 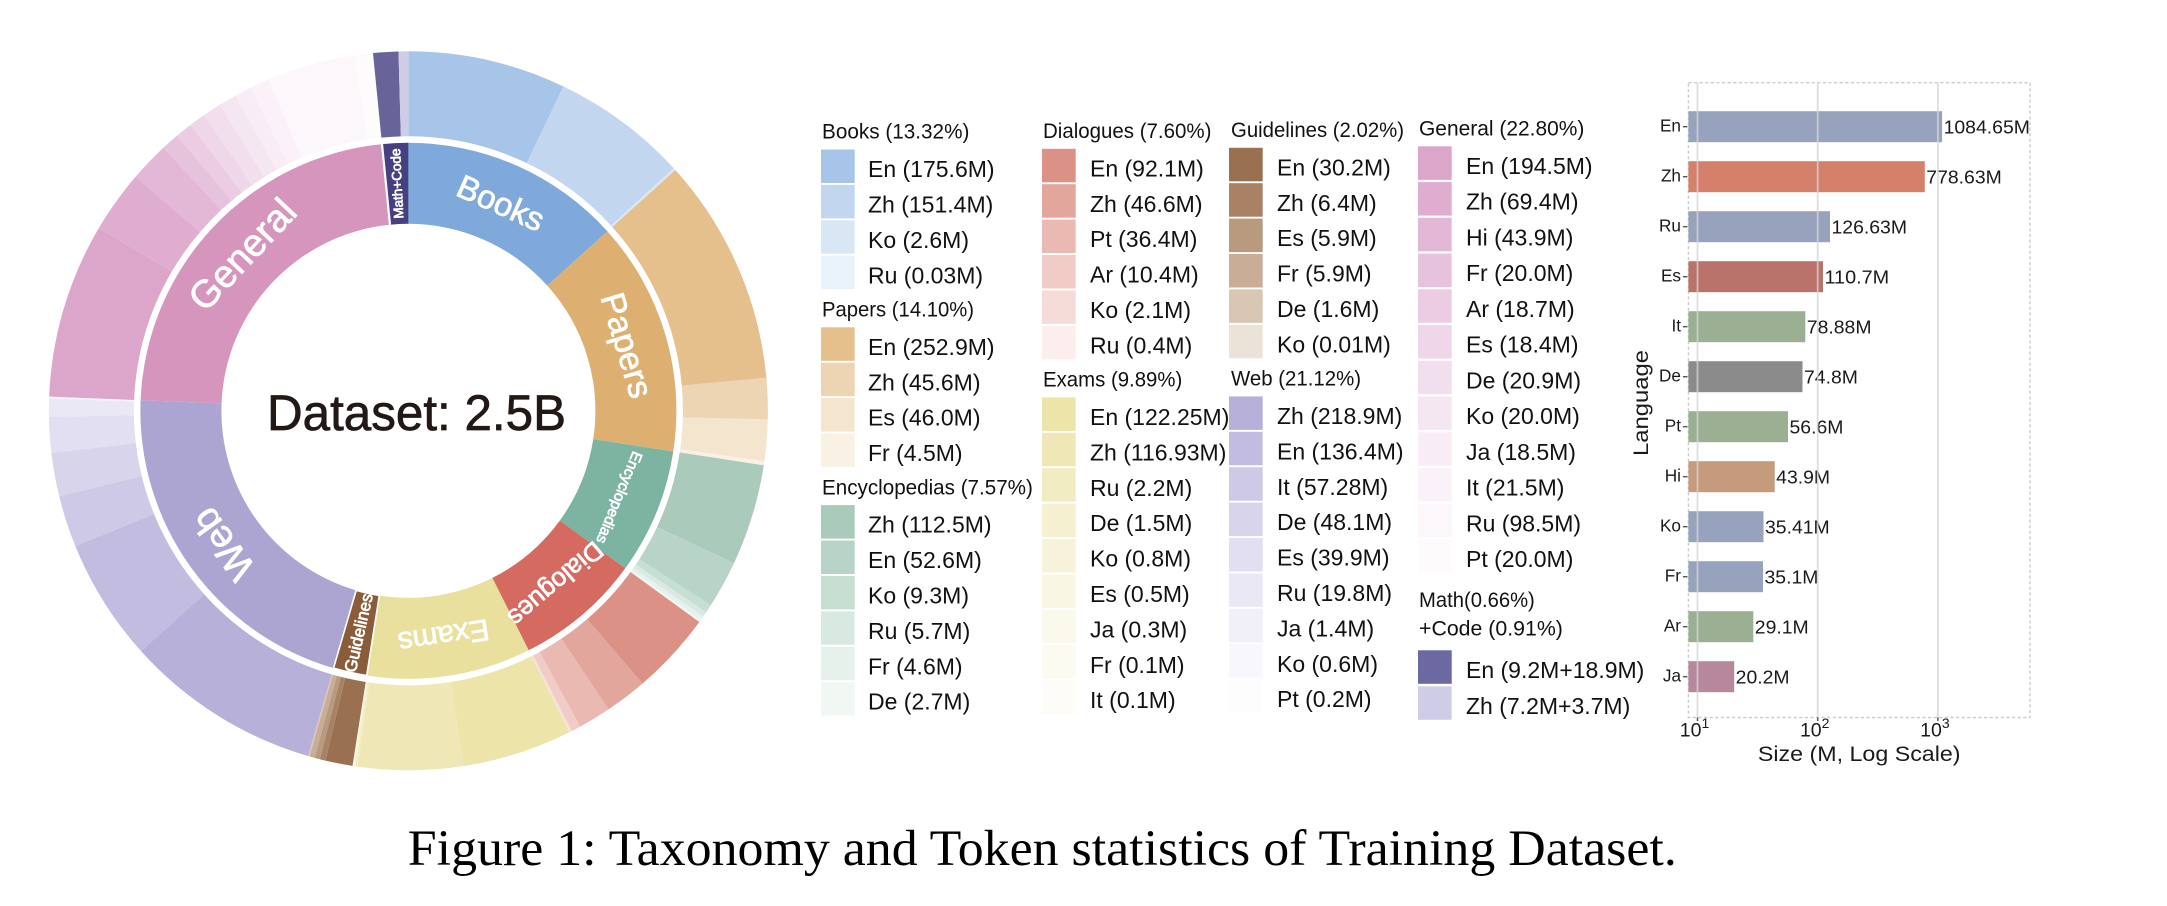 I want to click on svg-text: It (21.5M), so click(x=1515, y=488).